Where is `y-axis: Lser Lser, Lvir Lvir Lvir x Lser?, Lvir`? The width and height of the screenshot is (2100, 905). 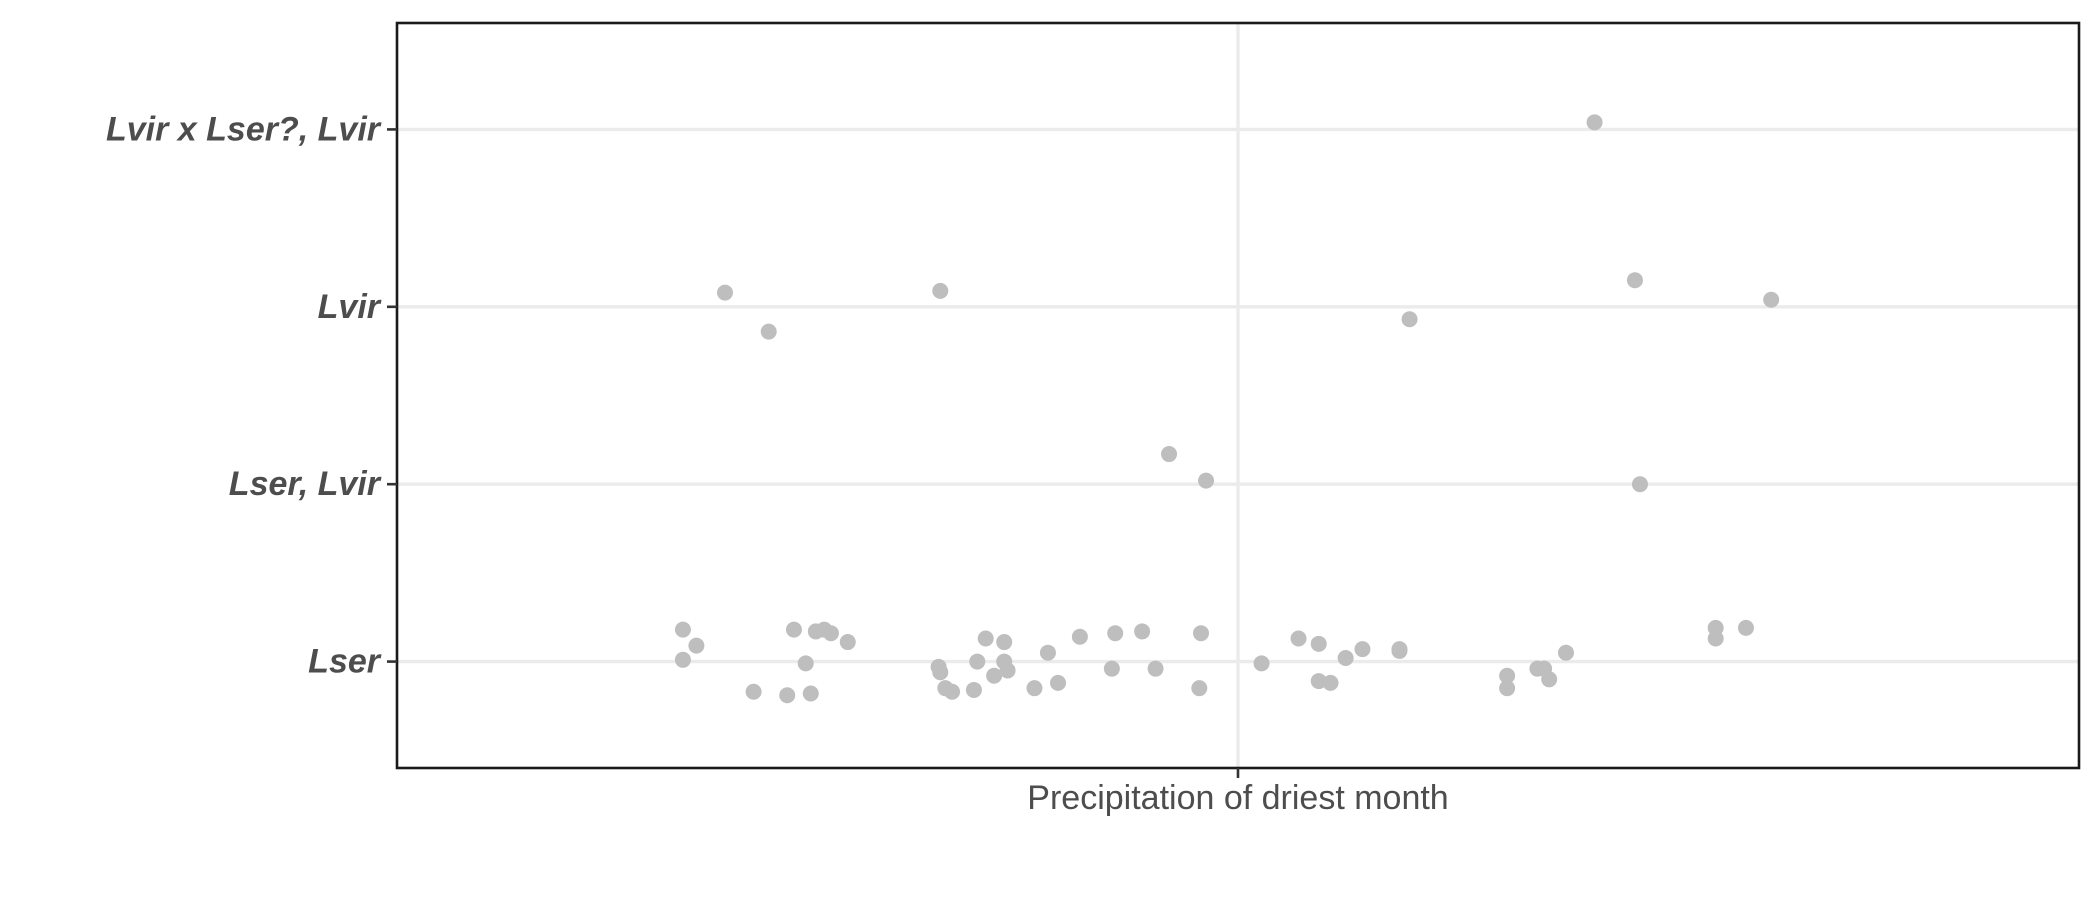
y-axis: Lser Lser, Lvir Lvir Lvir x Lser?, Lvir is located at coordinates (251, 395).